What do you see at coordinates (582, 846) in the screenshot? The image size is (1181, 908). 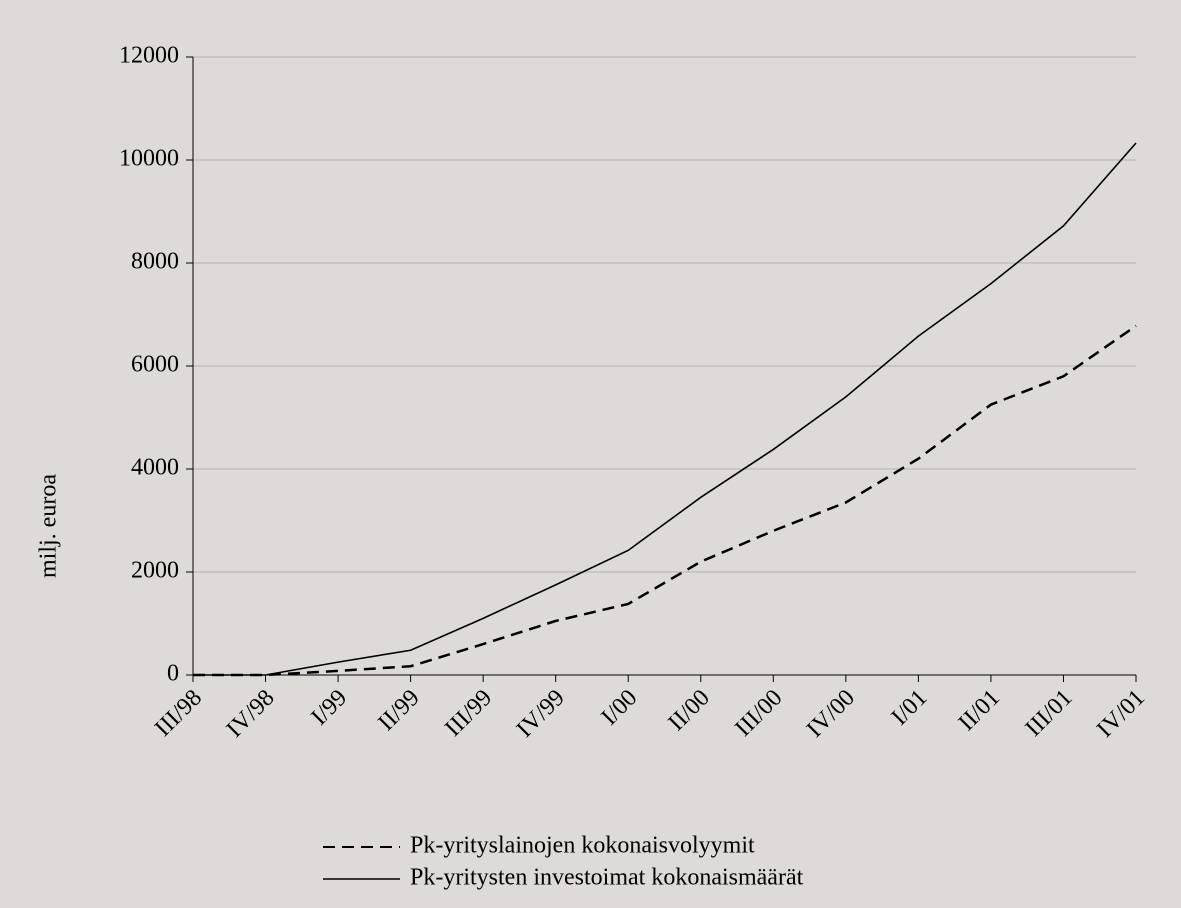 I see `legend-label: Pk-yrityslainojen kokonaisvolyymit` at bounding box center [582, 846].